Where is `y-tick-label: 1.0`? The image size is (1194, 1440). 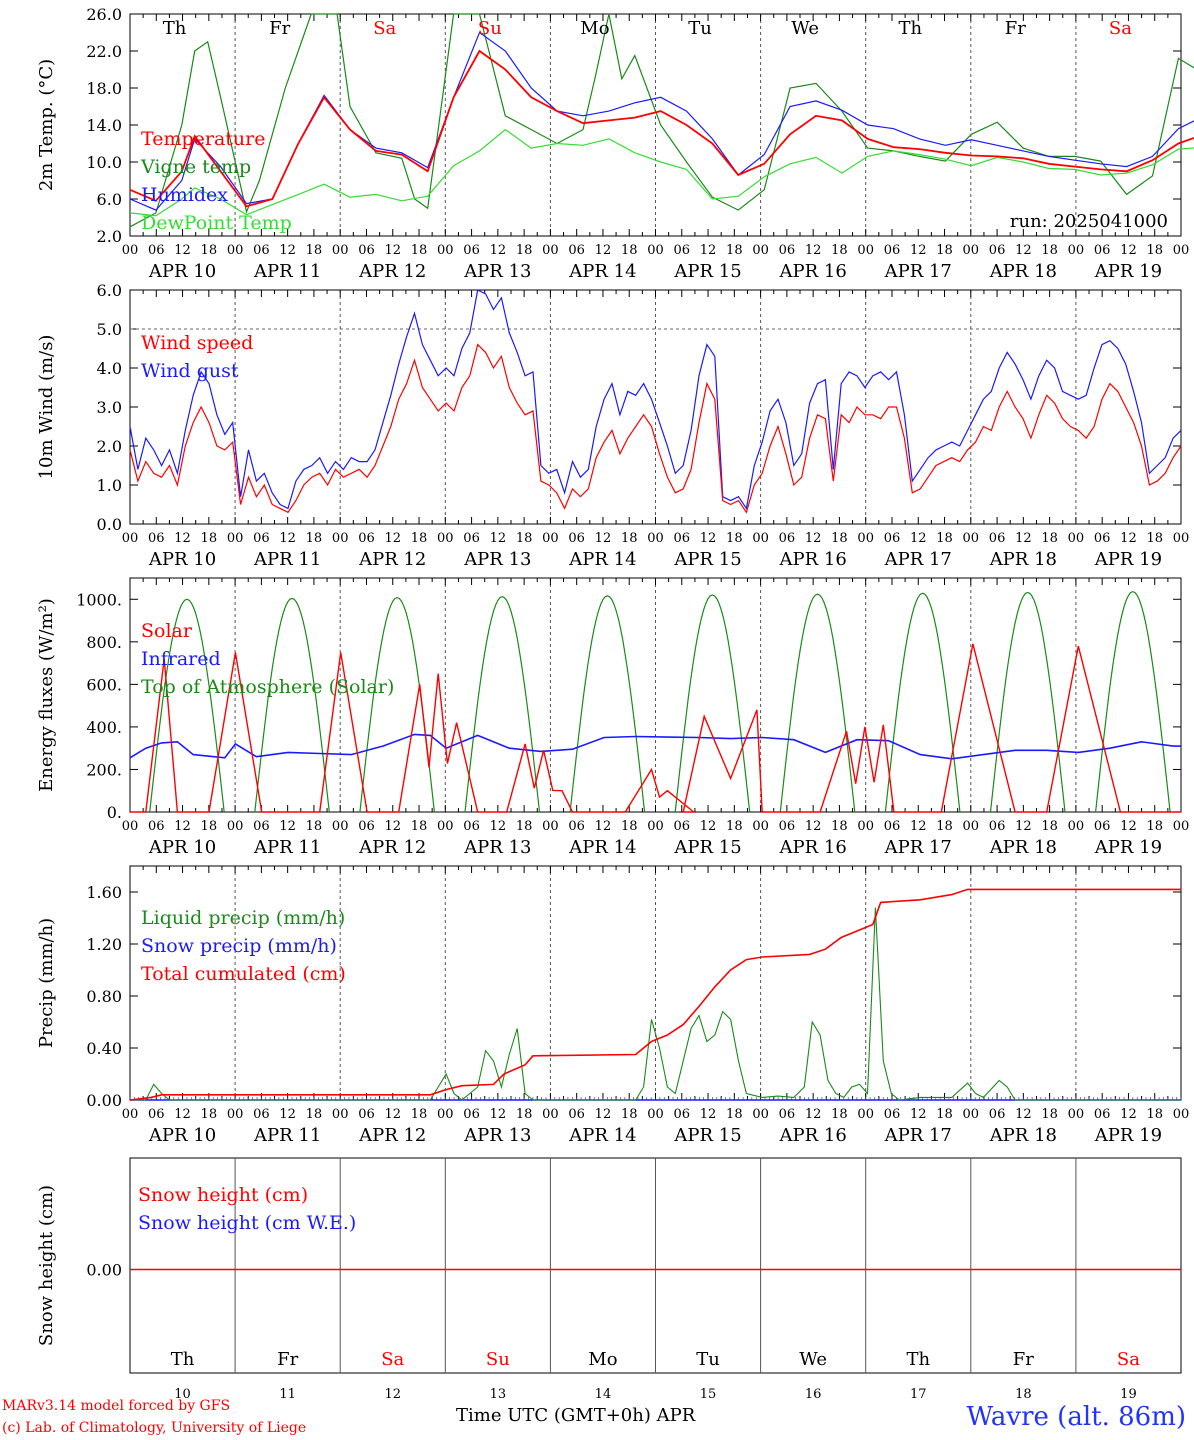
y-tick-label: 1.0 is located at coordinates (109, 485).